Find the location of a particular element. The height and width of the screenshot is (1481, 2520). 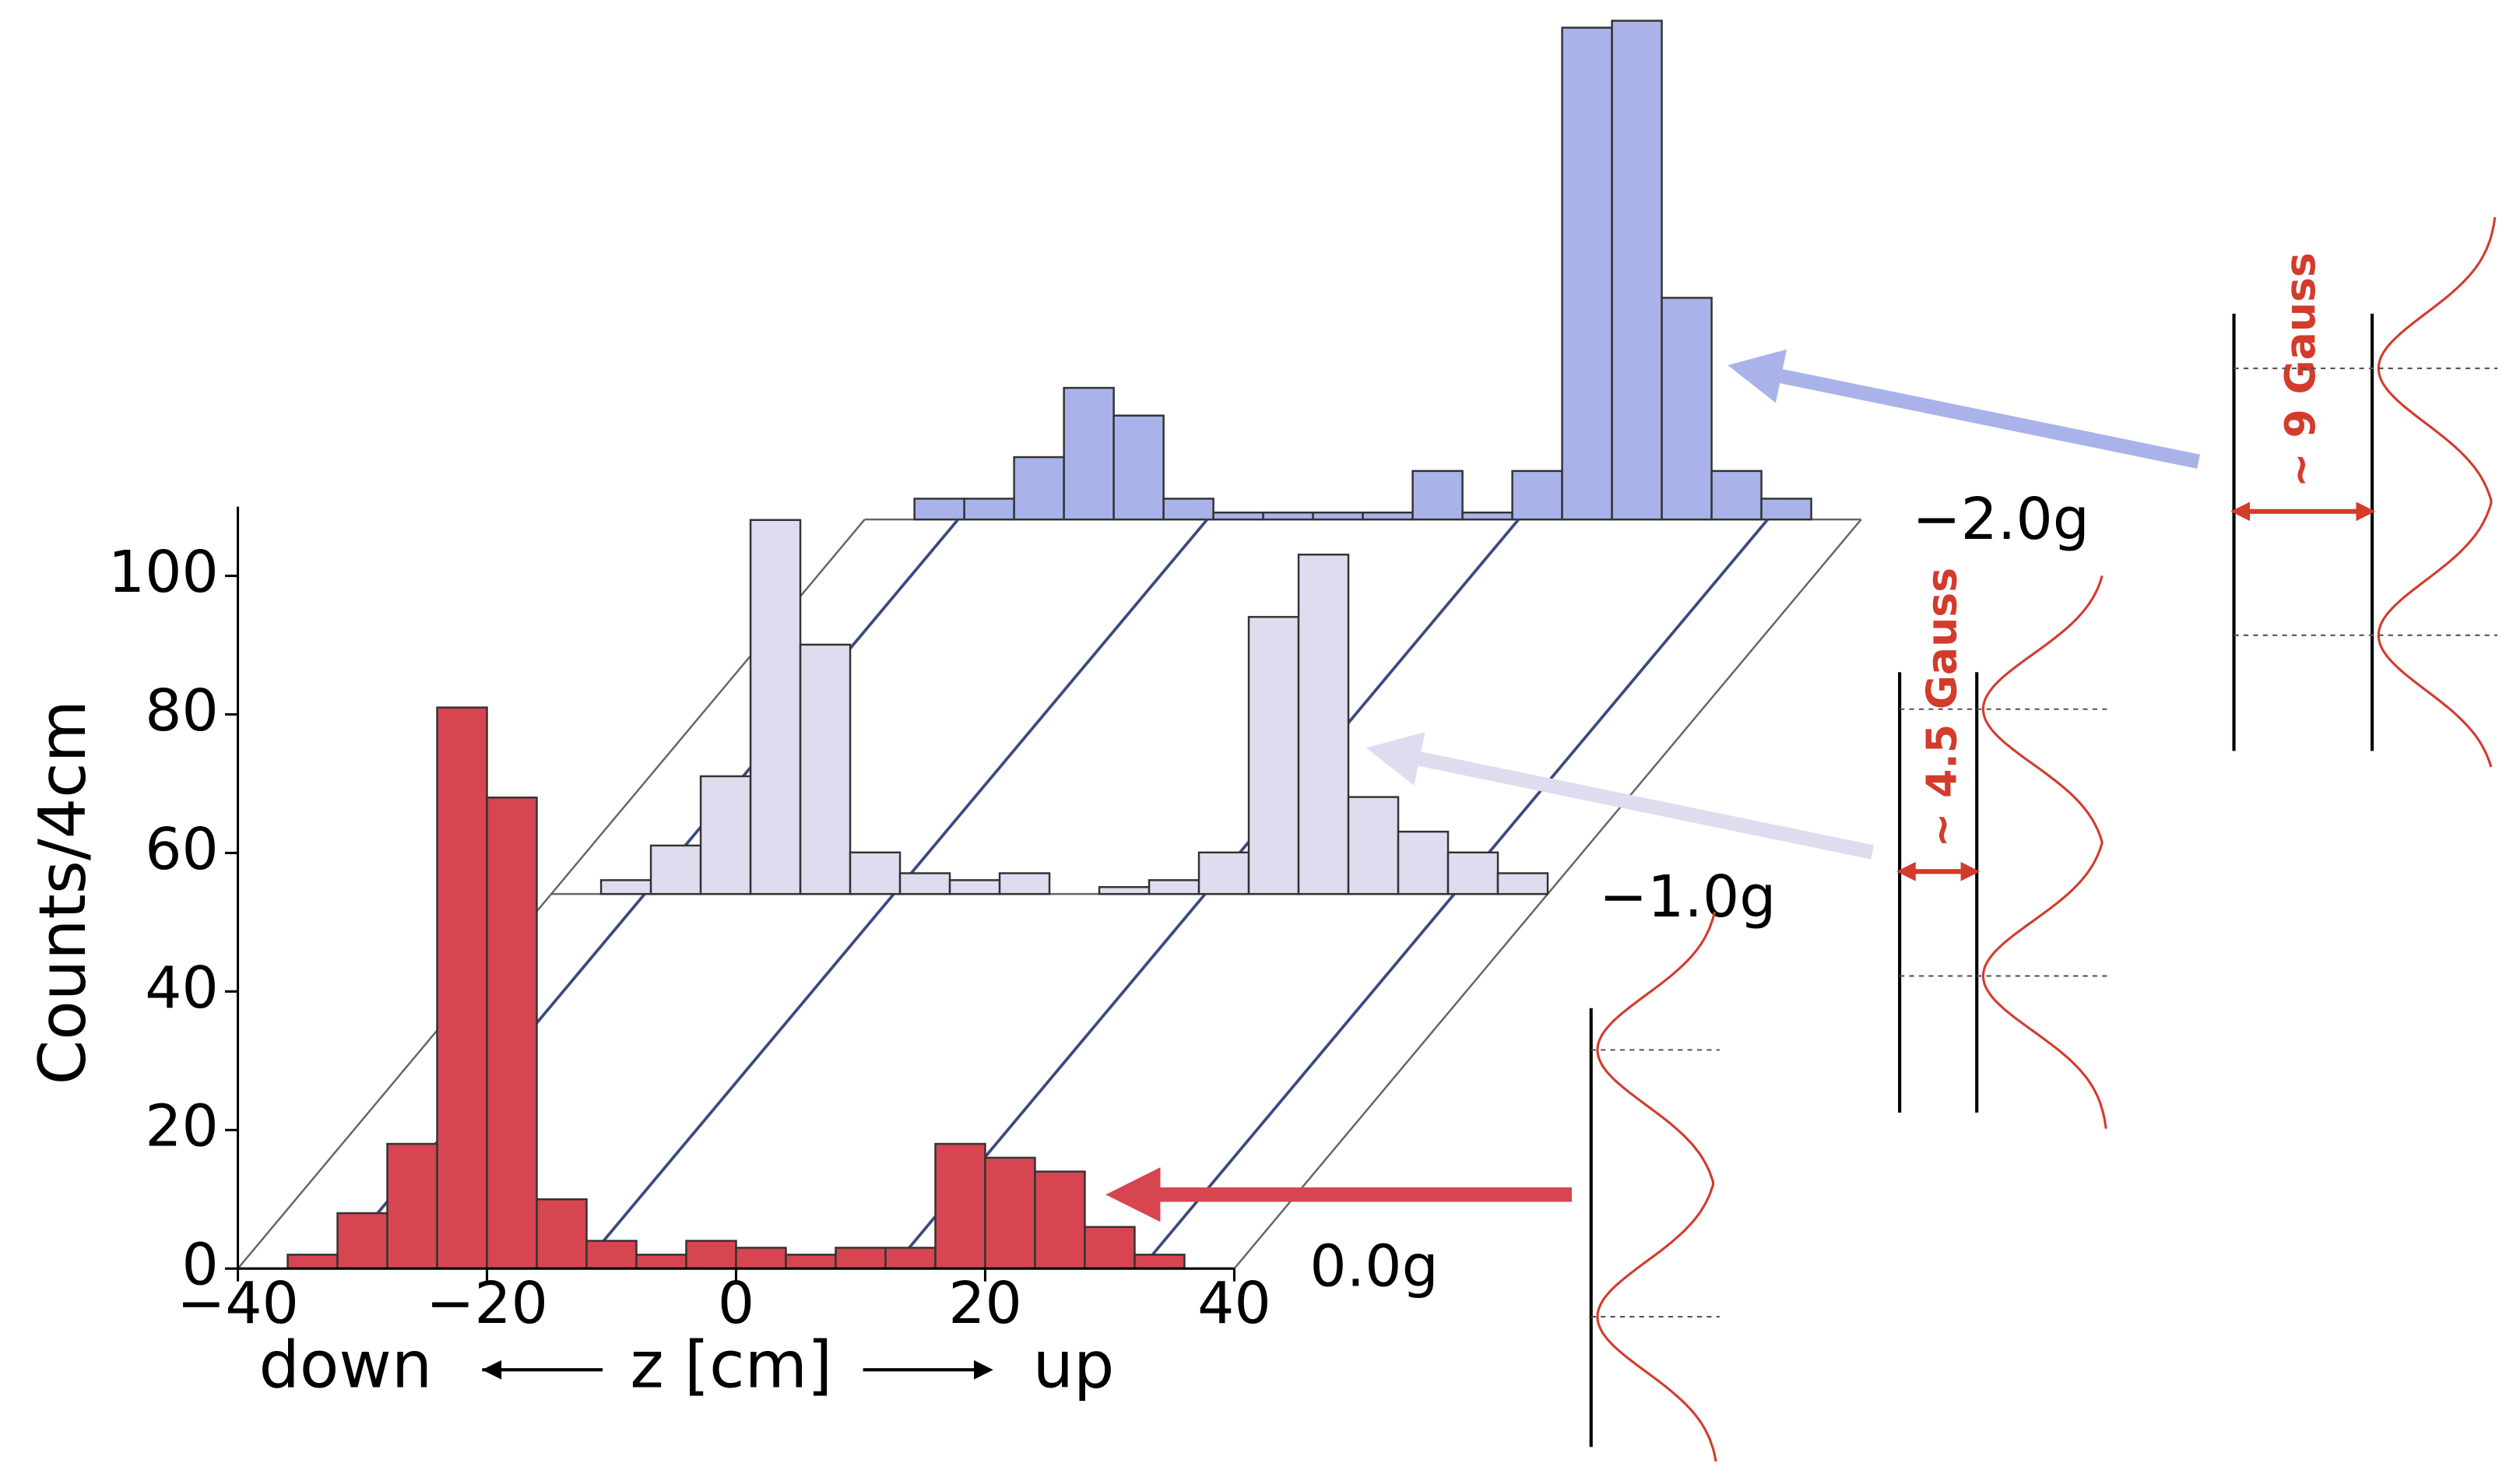

x-tick-label: −40 is located at coordinates (238, 1303).